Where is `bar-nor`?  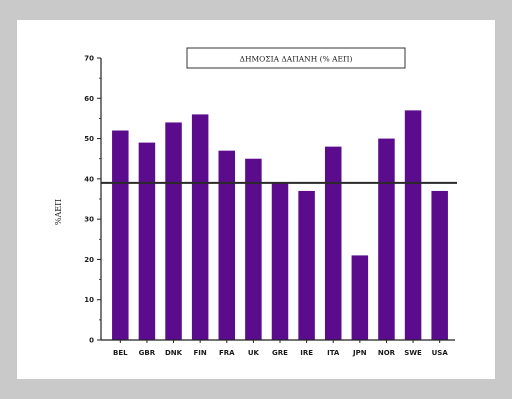 bar-nor is located at coordinates (386, 239).